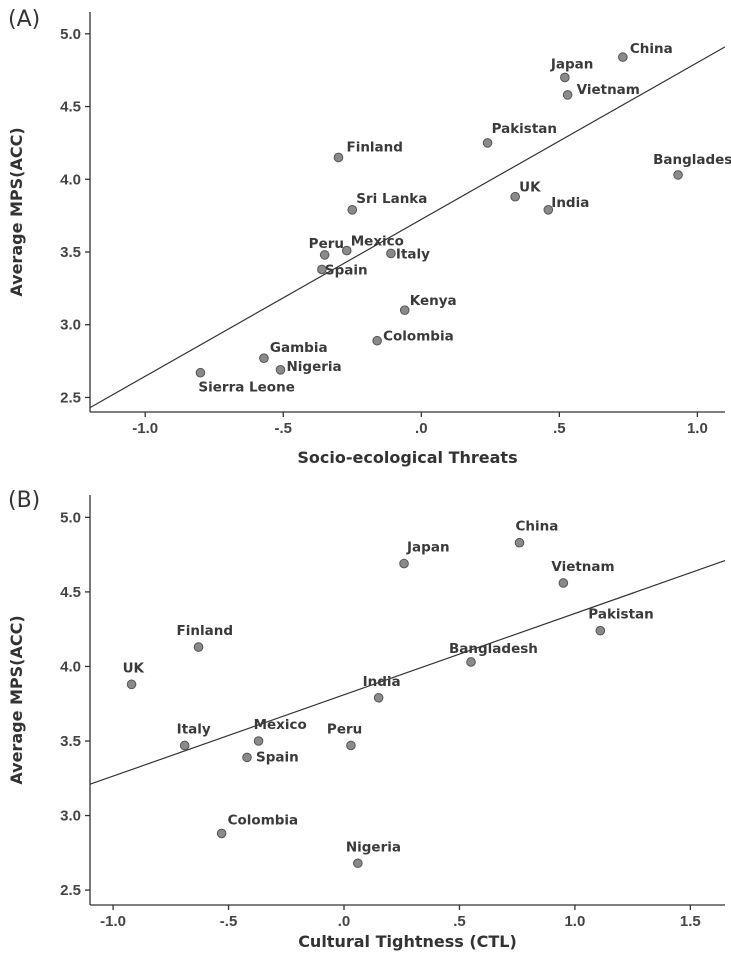 This screenshot has width=731, height=960. I want to click on data-point-gambia, so click(264, 358).